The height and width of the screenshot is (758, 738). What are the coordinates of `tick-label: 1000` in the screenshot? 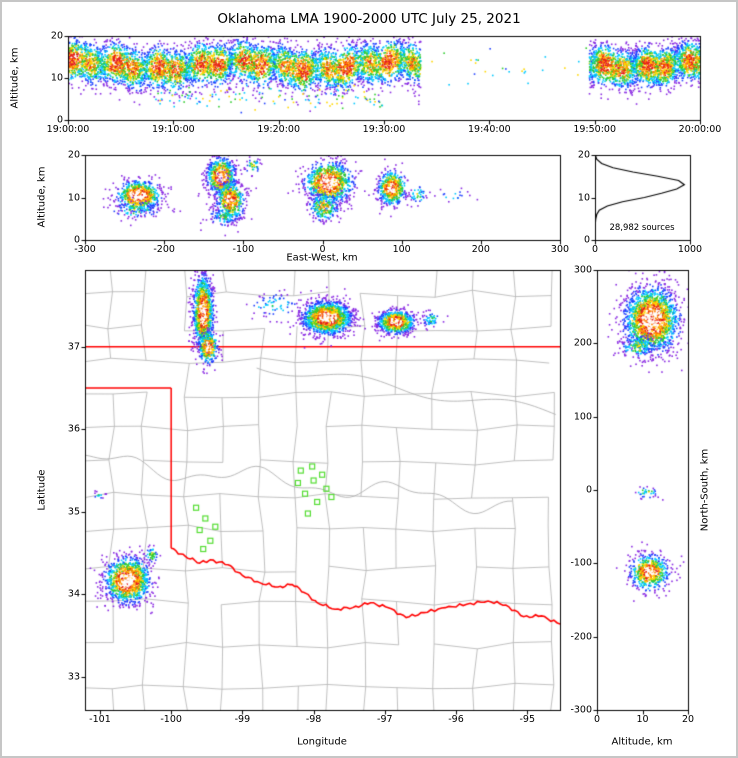 It's located at (690, 249).